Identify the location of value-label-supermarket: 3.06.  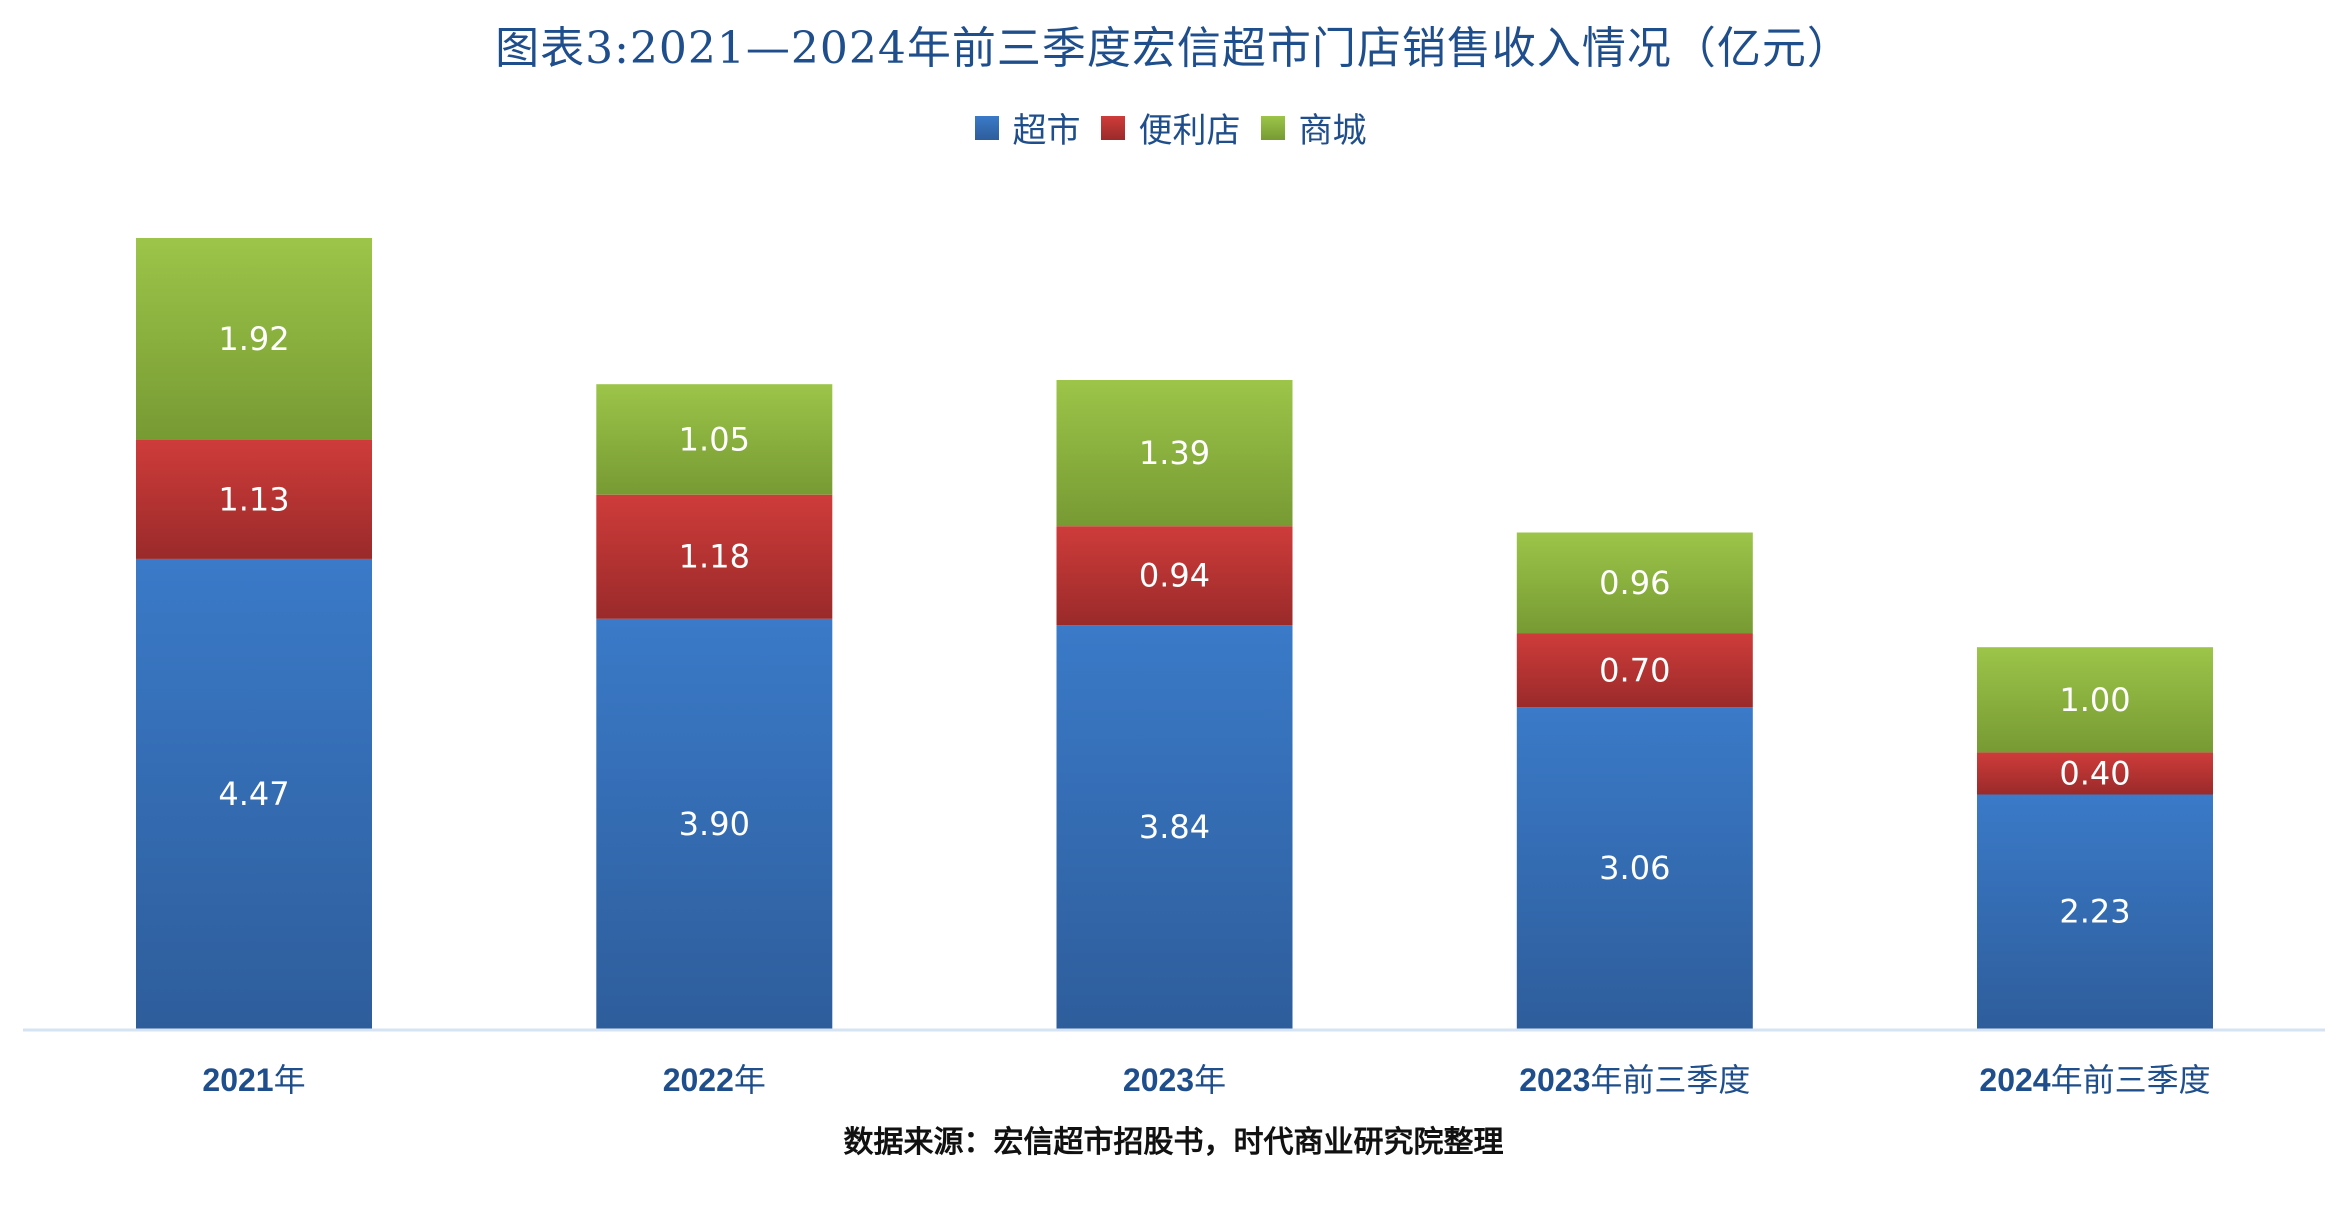
(1634, 868).